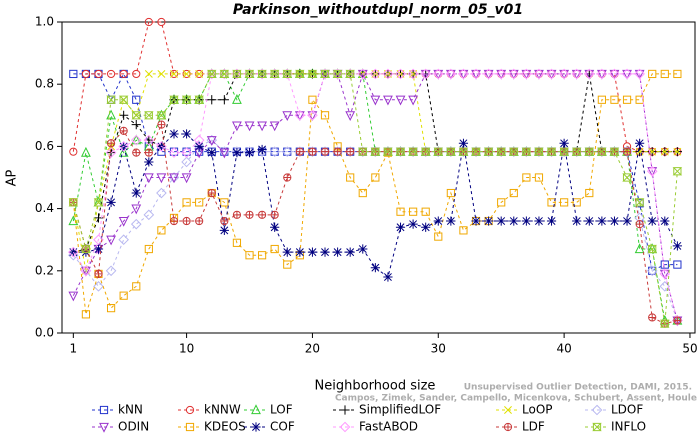 This screenshot has height=434, width=699. What do you see at coordinates (12, 177) in the screenshot?
I see `y-axis-label: AP` at bounding box center [12, 177].